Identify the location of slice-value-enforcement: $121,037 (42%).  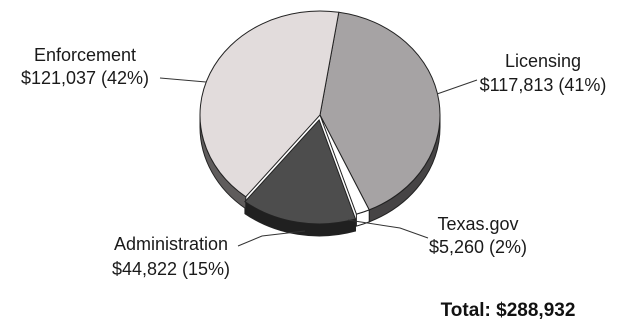
(85, 78).